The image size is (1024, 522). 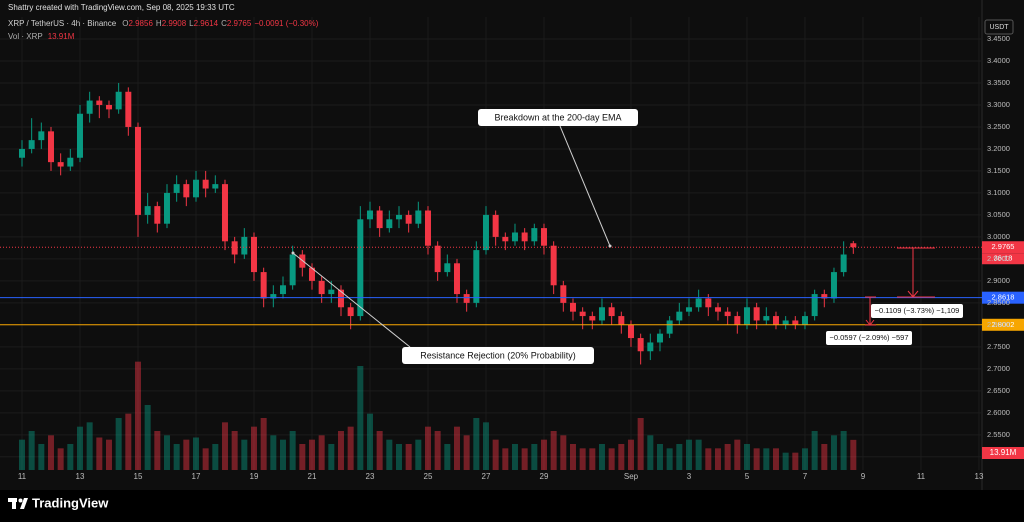 I want to click on currency-box, so click(x=999, y=27).